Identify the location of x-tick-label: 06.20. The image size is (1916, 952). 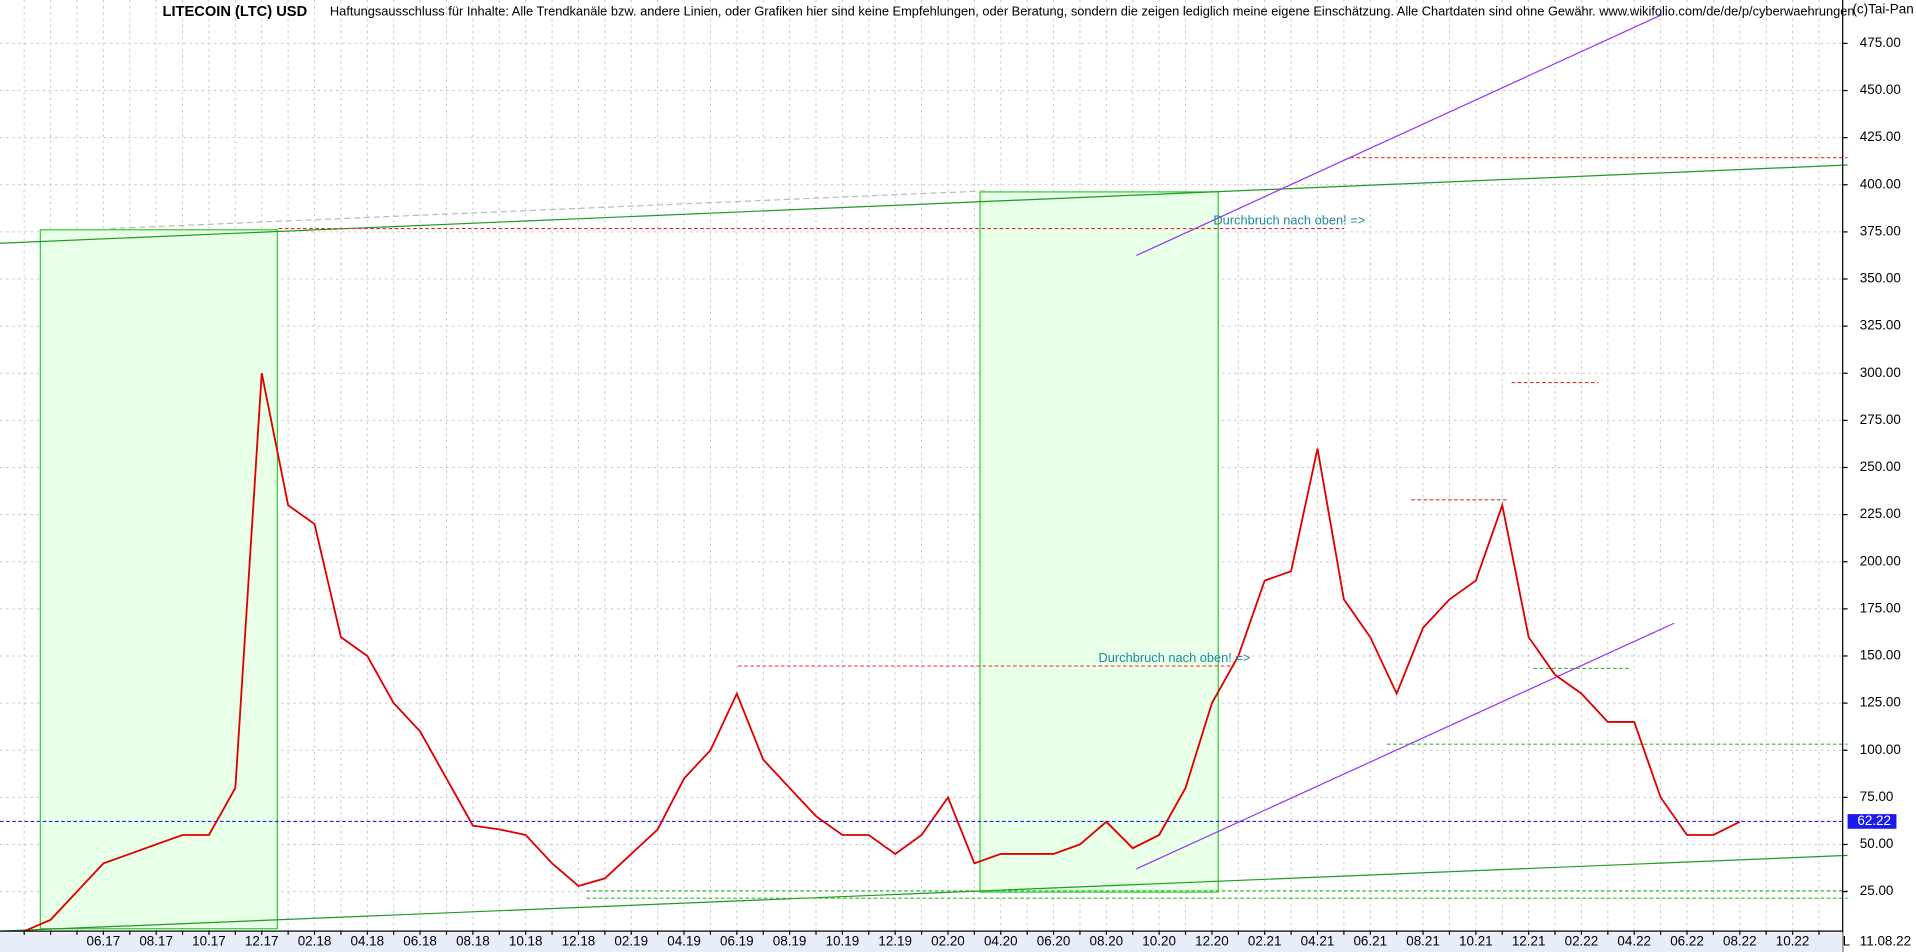
(1054, 941).